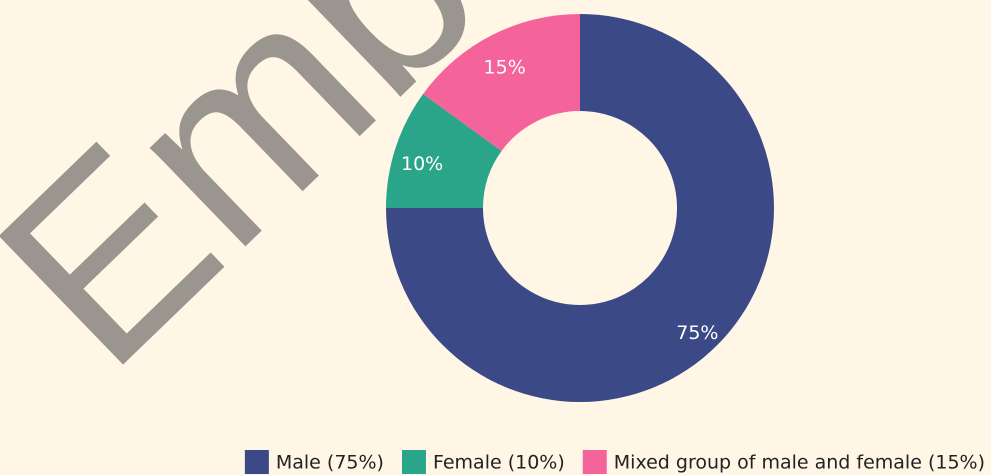 The image size is (991, 475). What do you see at coordinates (799, 463) in the screenshot?
I see `legend-label: Mixed group of male and female (15%)` at bounding box center [799, 463].